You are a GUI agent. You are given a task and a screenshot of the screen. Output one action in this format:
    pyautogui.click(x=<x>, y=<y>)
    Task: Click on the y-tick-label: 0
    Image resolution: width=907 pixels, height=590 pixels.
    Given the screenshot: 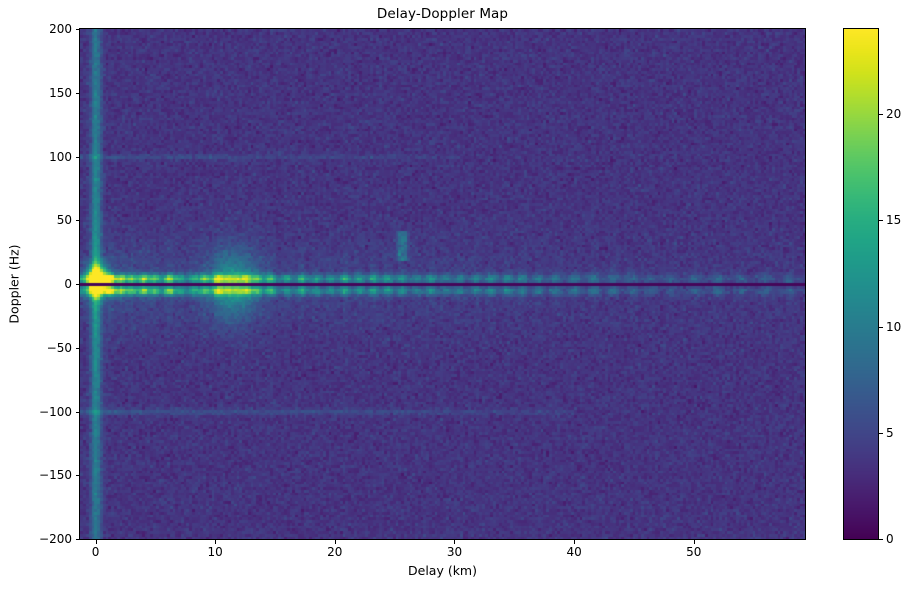 What is the action you would take?
    pyautogui.click(x=68, y=284)
    